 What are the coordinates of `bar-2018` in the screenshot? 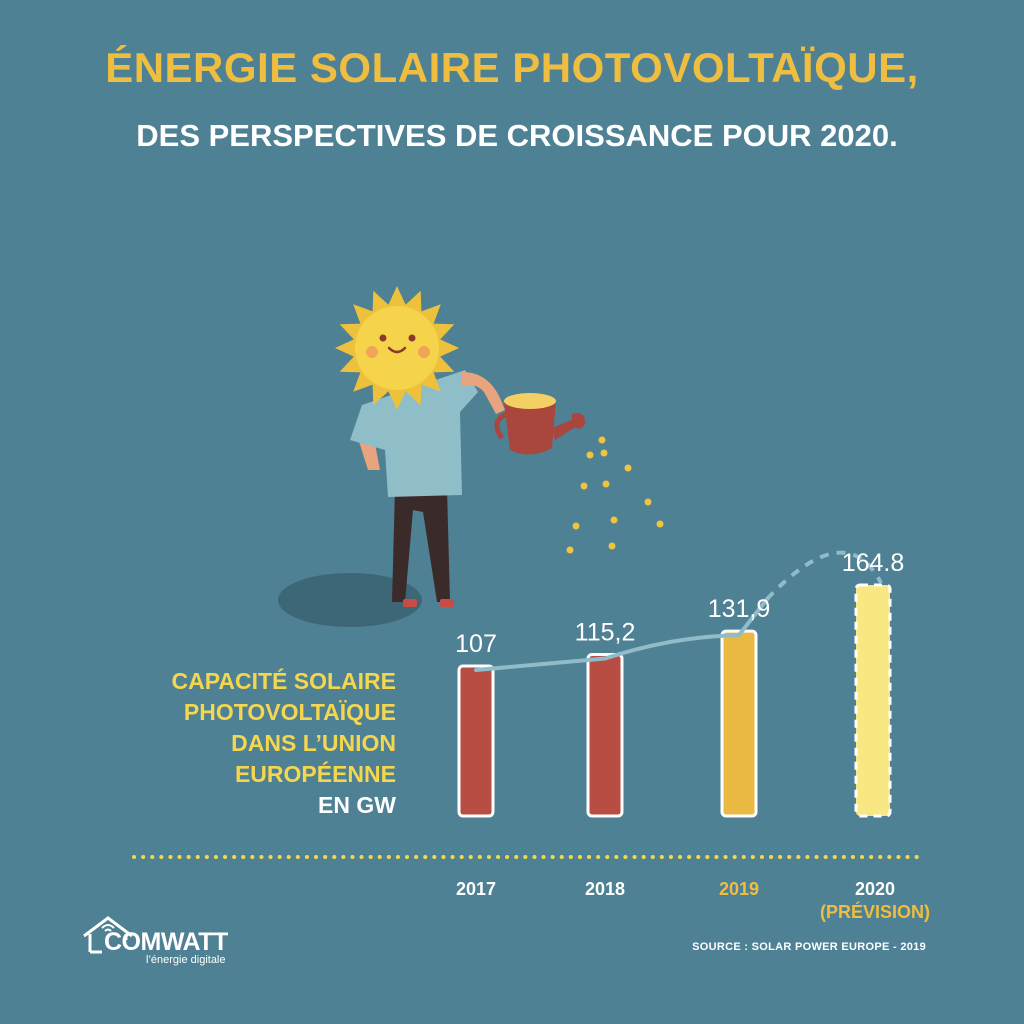 It's located at (605, 735).